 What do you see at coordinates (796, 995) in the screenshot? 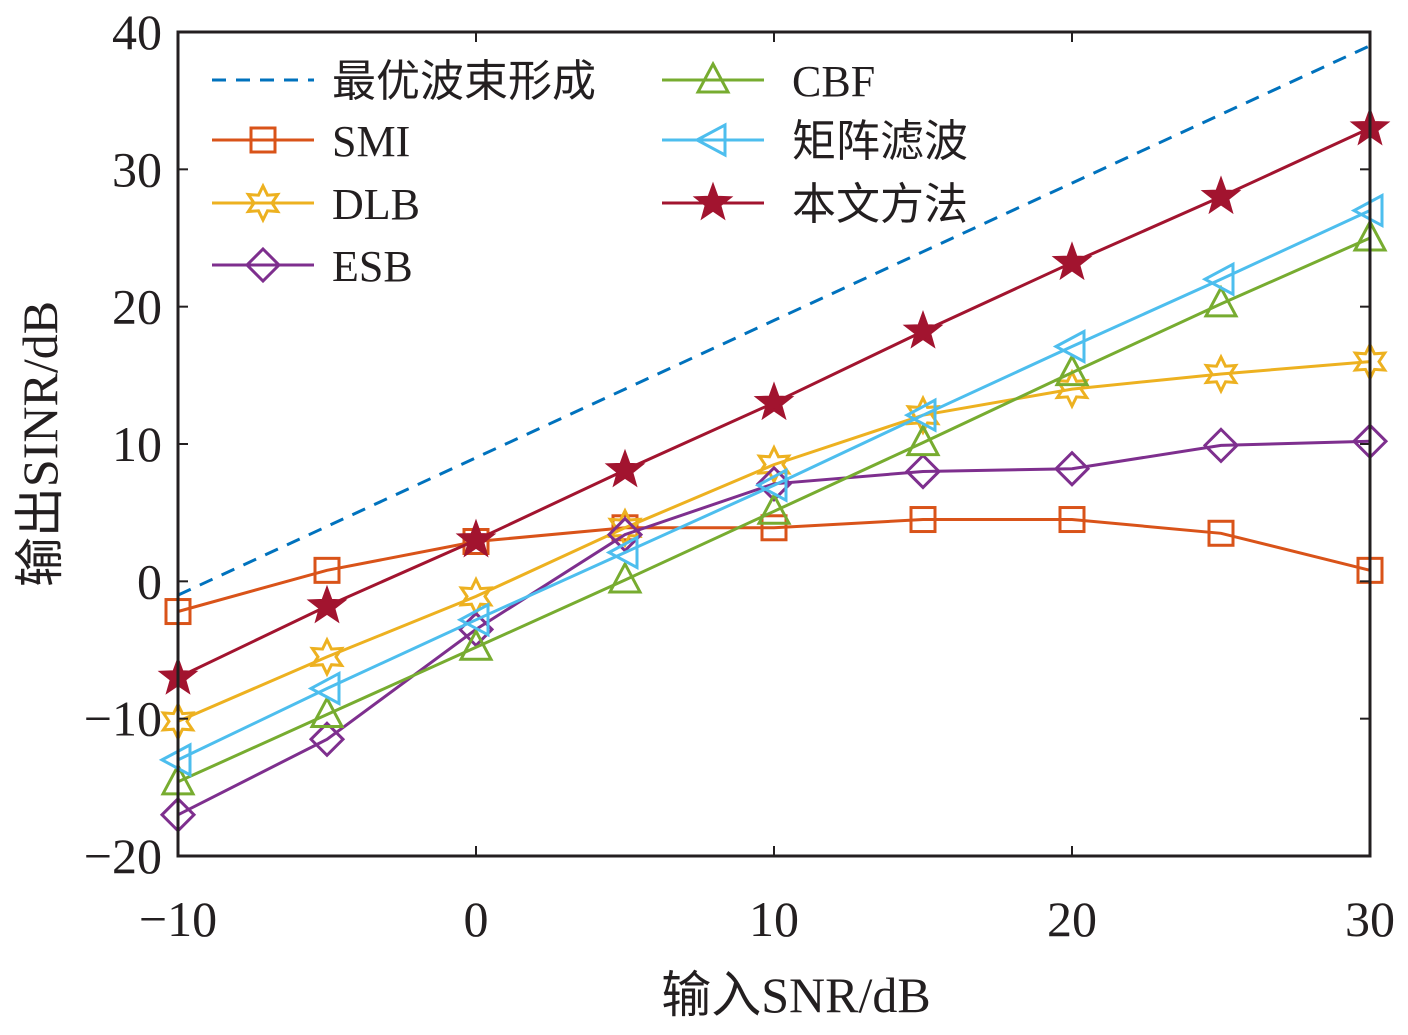
I see `x-axis-label: 输入SNR/dB` at bounding box center [796, 995].